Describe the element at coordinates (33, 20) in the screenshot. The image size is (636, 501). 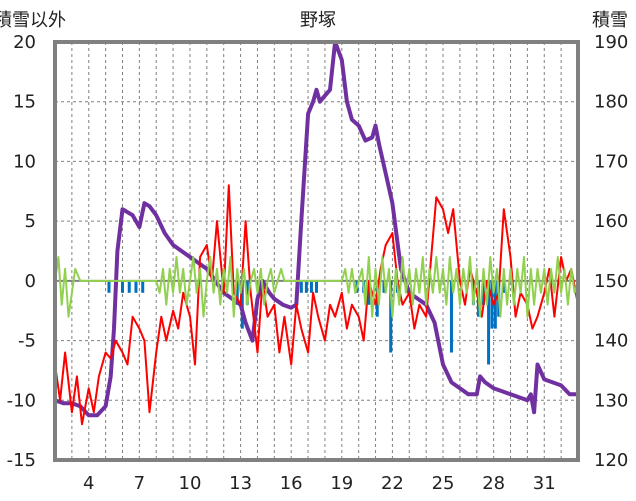
I see `left-axis-label: 積雪以外` at that location.